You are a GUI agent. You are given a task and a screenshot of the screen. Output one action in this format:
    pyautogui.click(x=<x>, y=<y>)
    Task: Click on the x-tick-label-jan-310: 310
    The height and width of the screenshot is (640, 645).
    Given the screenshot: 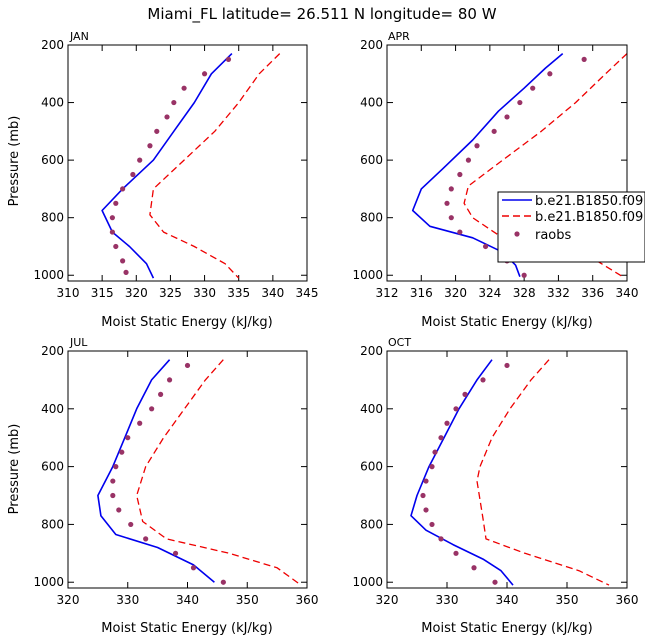 What is the action you would take?
    pyautogui.click(x=68, y=293)
    